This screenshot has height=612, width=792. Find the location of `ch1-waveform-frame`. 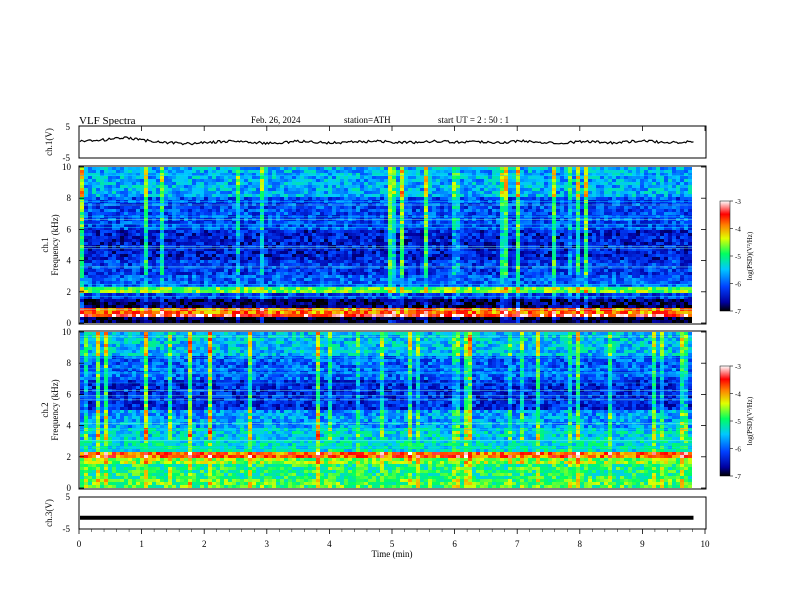

ch1-waveform-frame is located at coordinates (392, 142).